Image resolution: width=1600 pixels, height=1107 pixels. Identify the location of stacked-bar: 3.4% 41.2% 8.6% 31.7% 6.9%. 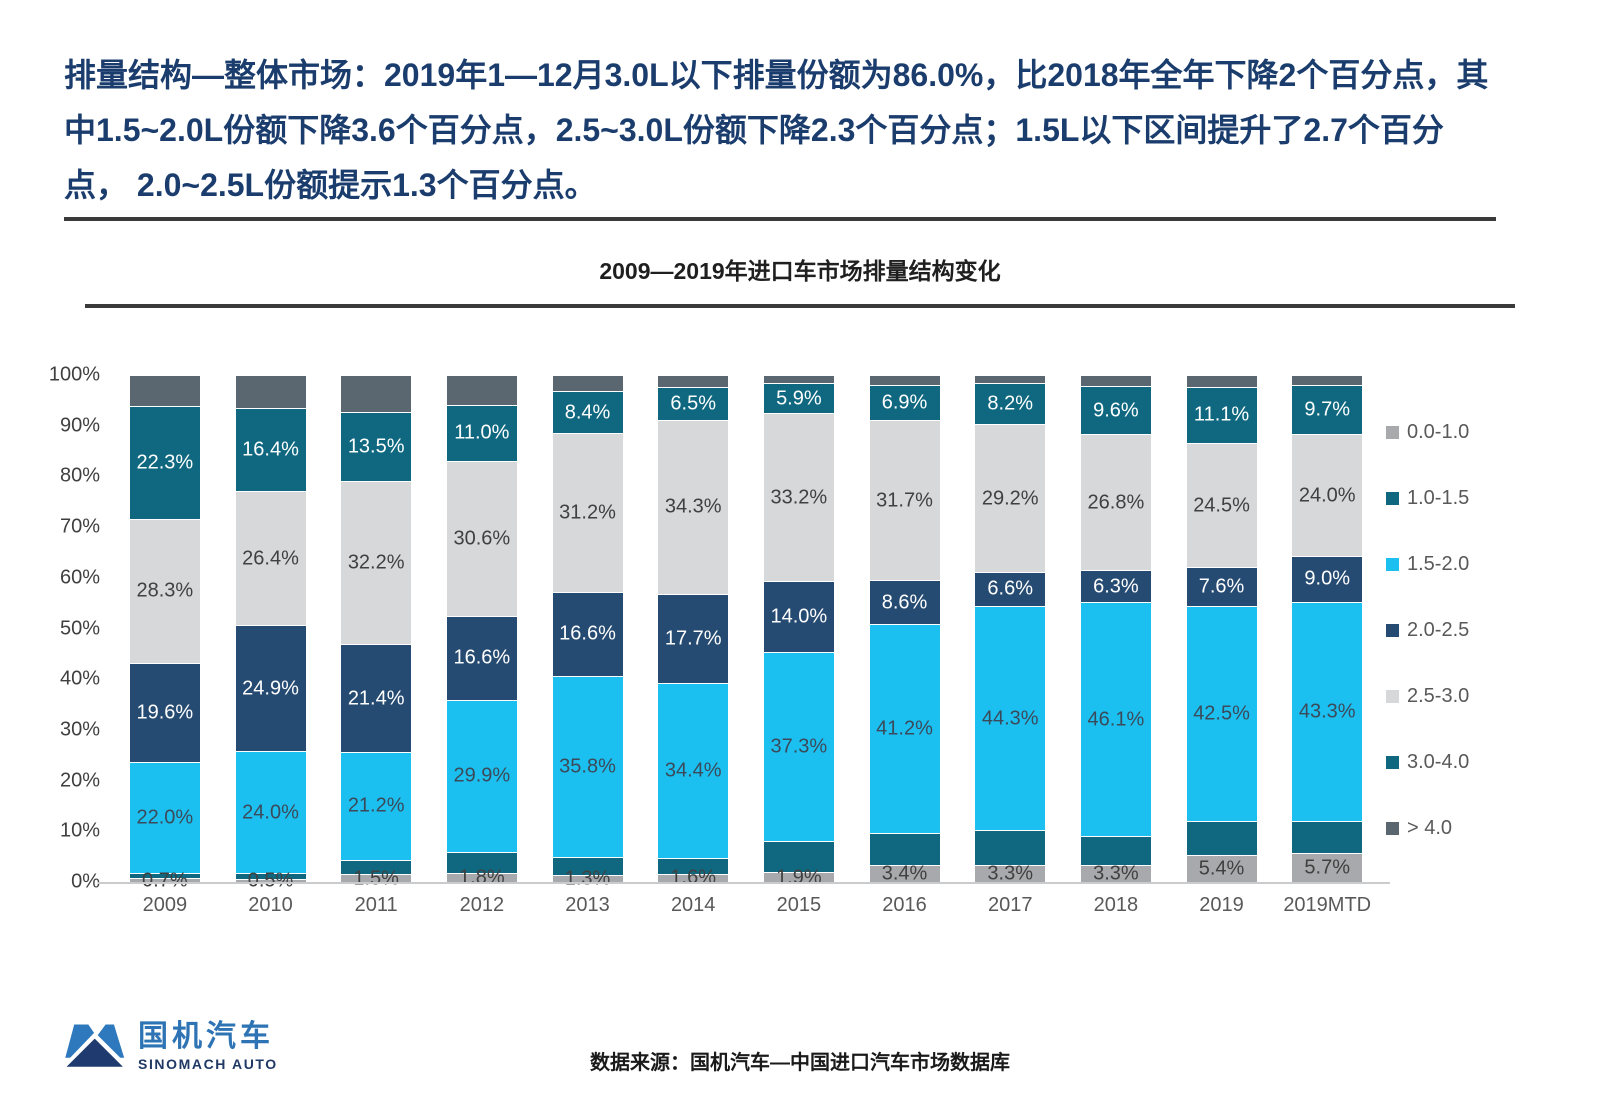
(904, 630).